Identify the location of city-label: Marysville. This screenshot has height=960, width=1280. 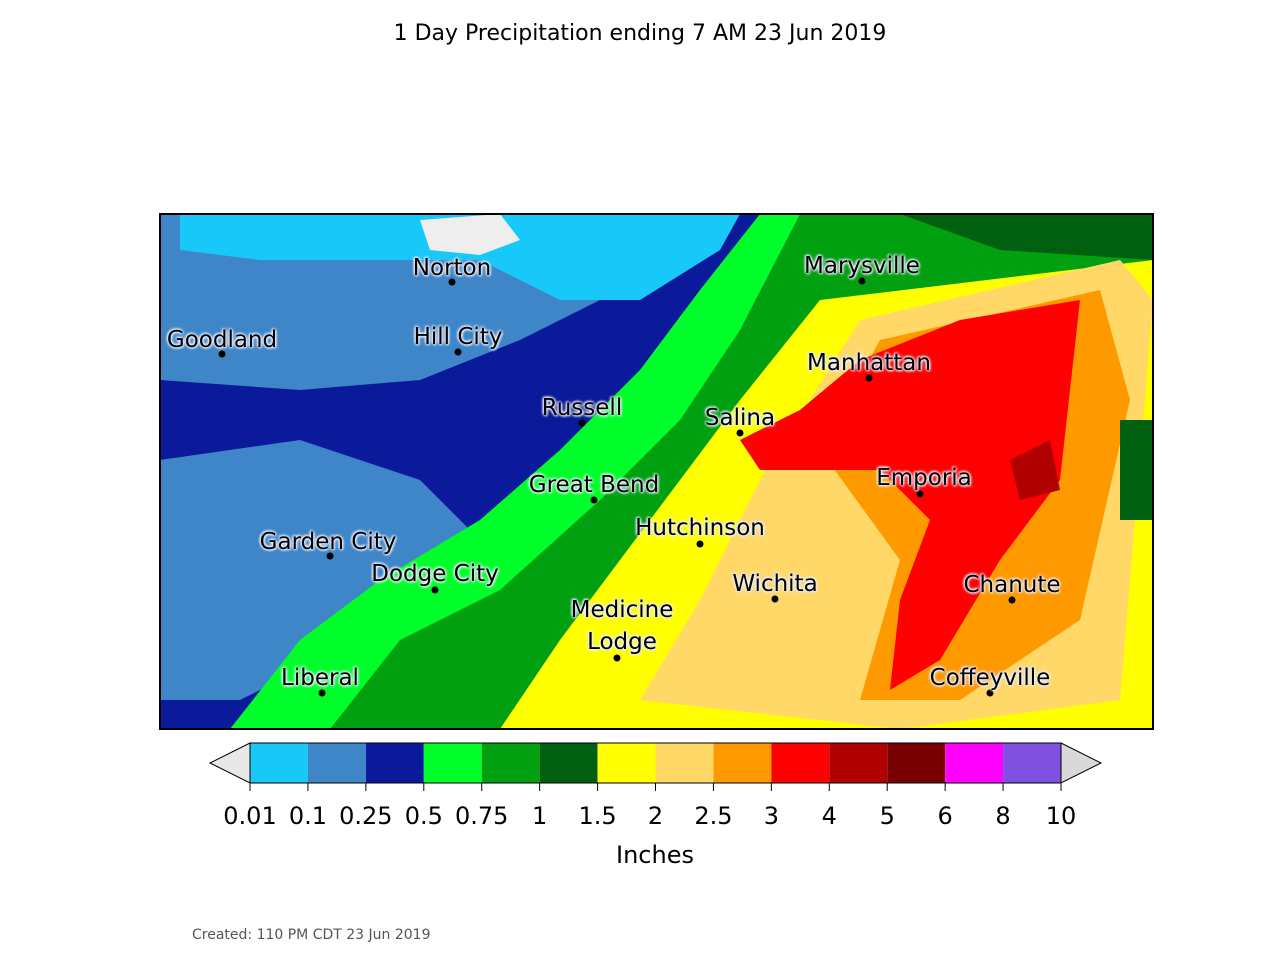
(862, 266).